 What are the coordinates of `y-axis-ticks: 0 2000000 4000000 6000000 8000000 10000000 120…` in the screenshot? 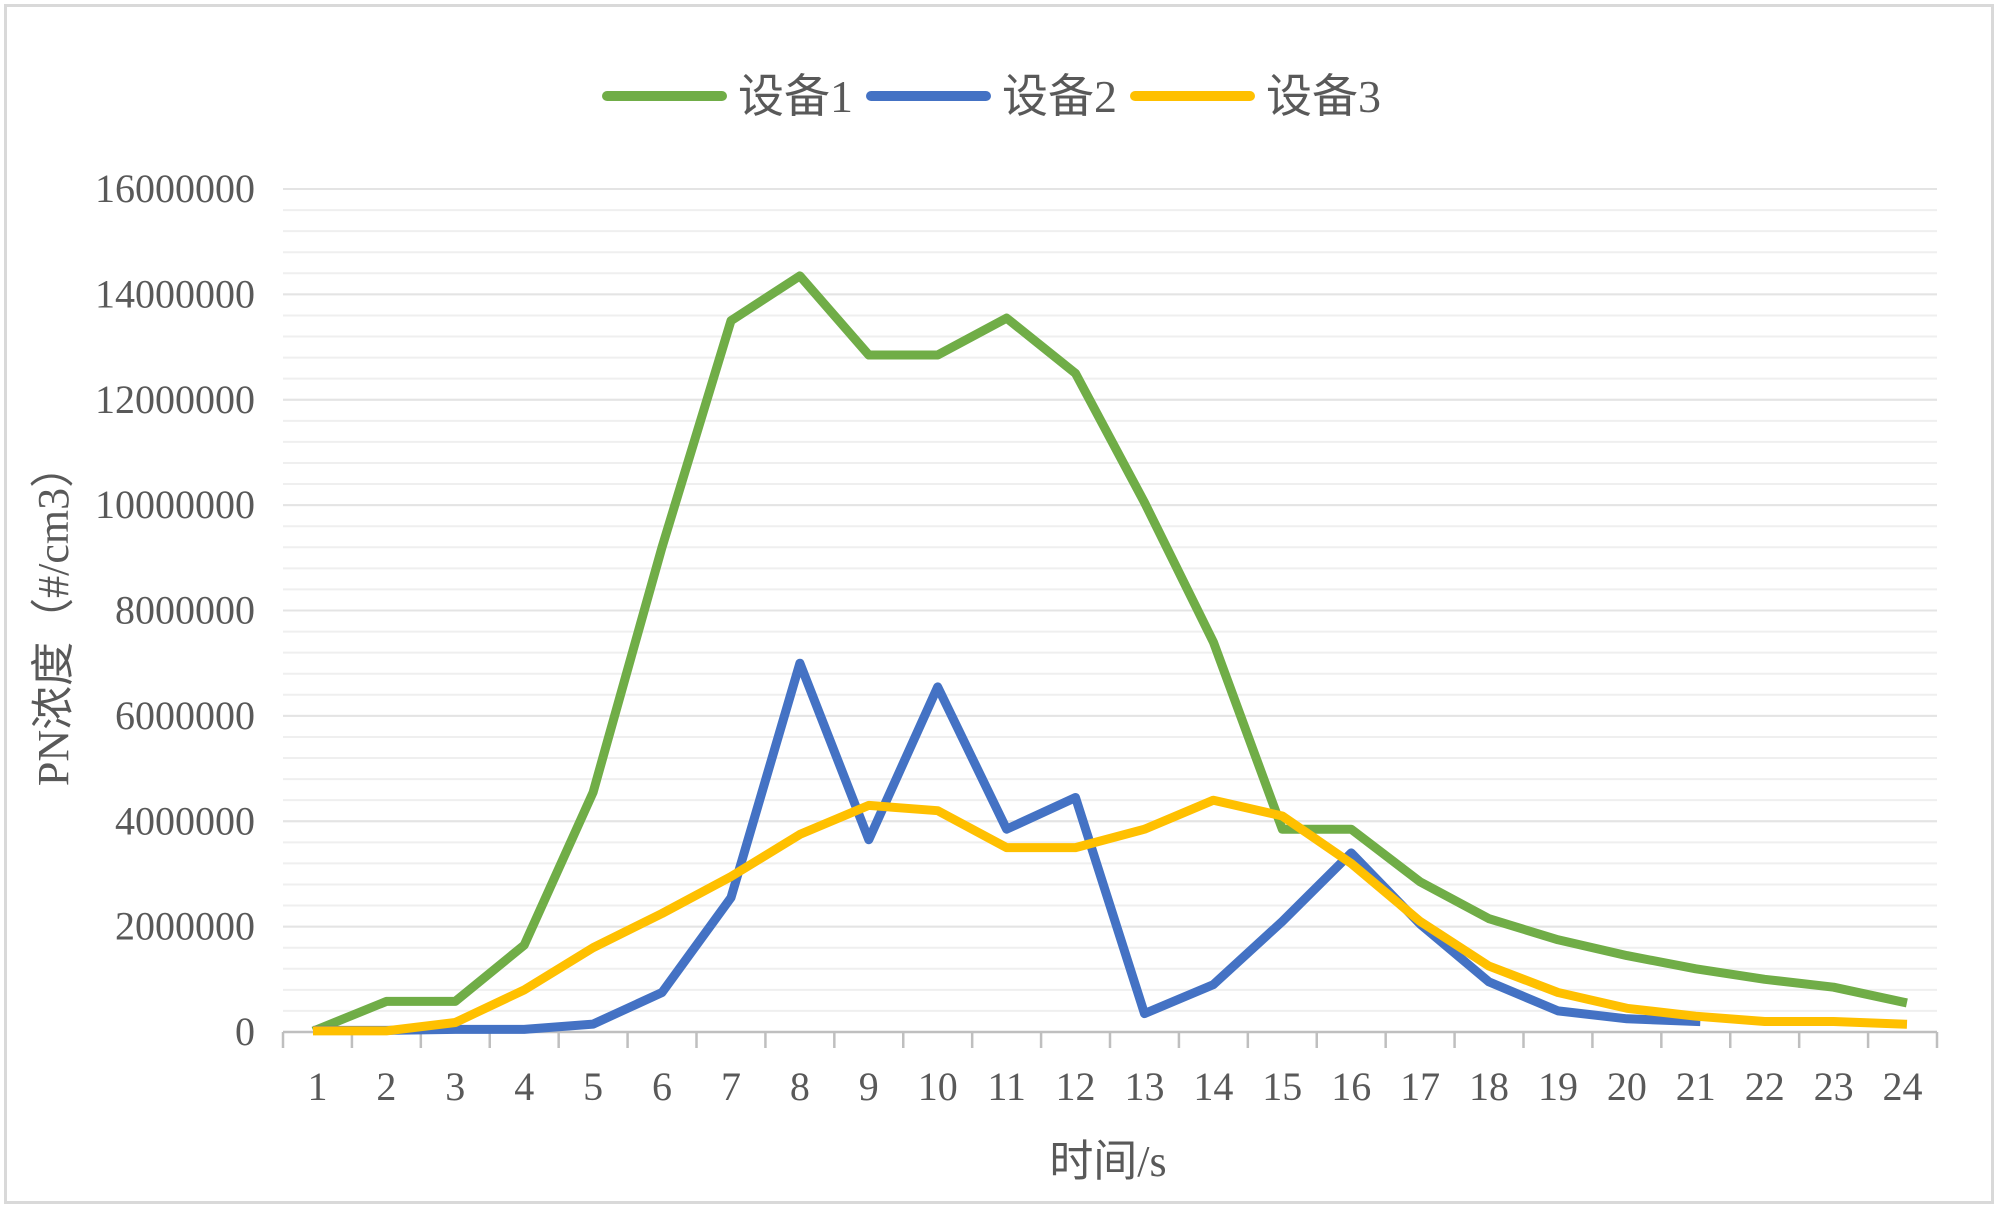 It's located at (175, 610).